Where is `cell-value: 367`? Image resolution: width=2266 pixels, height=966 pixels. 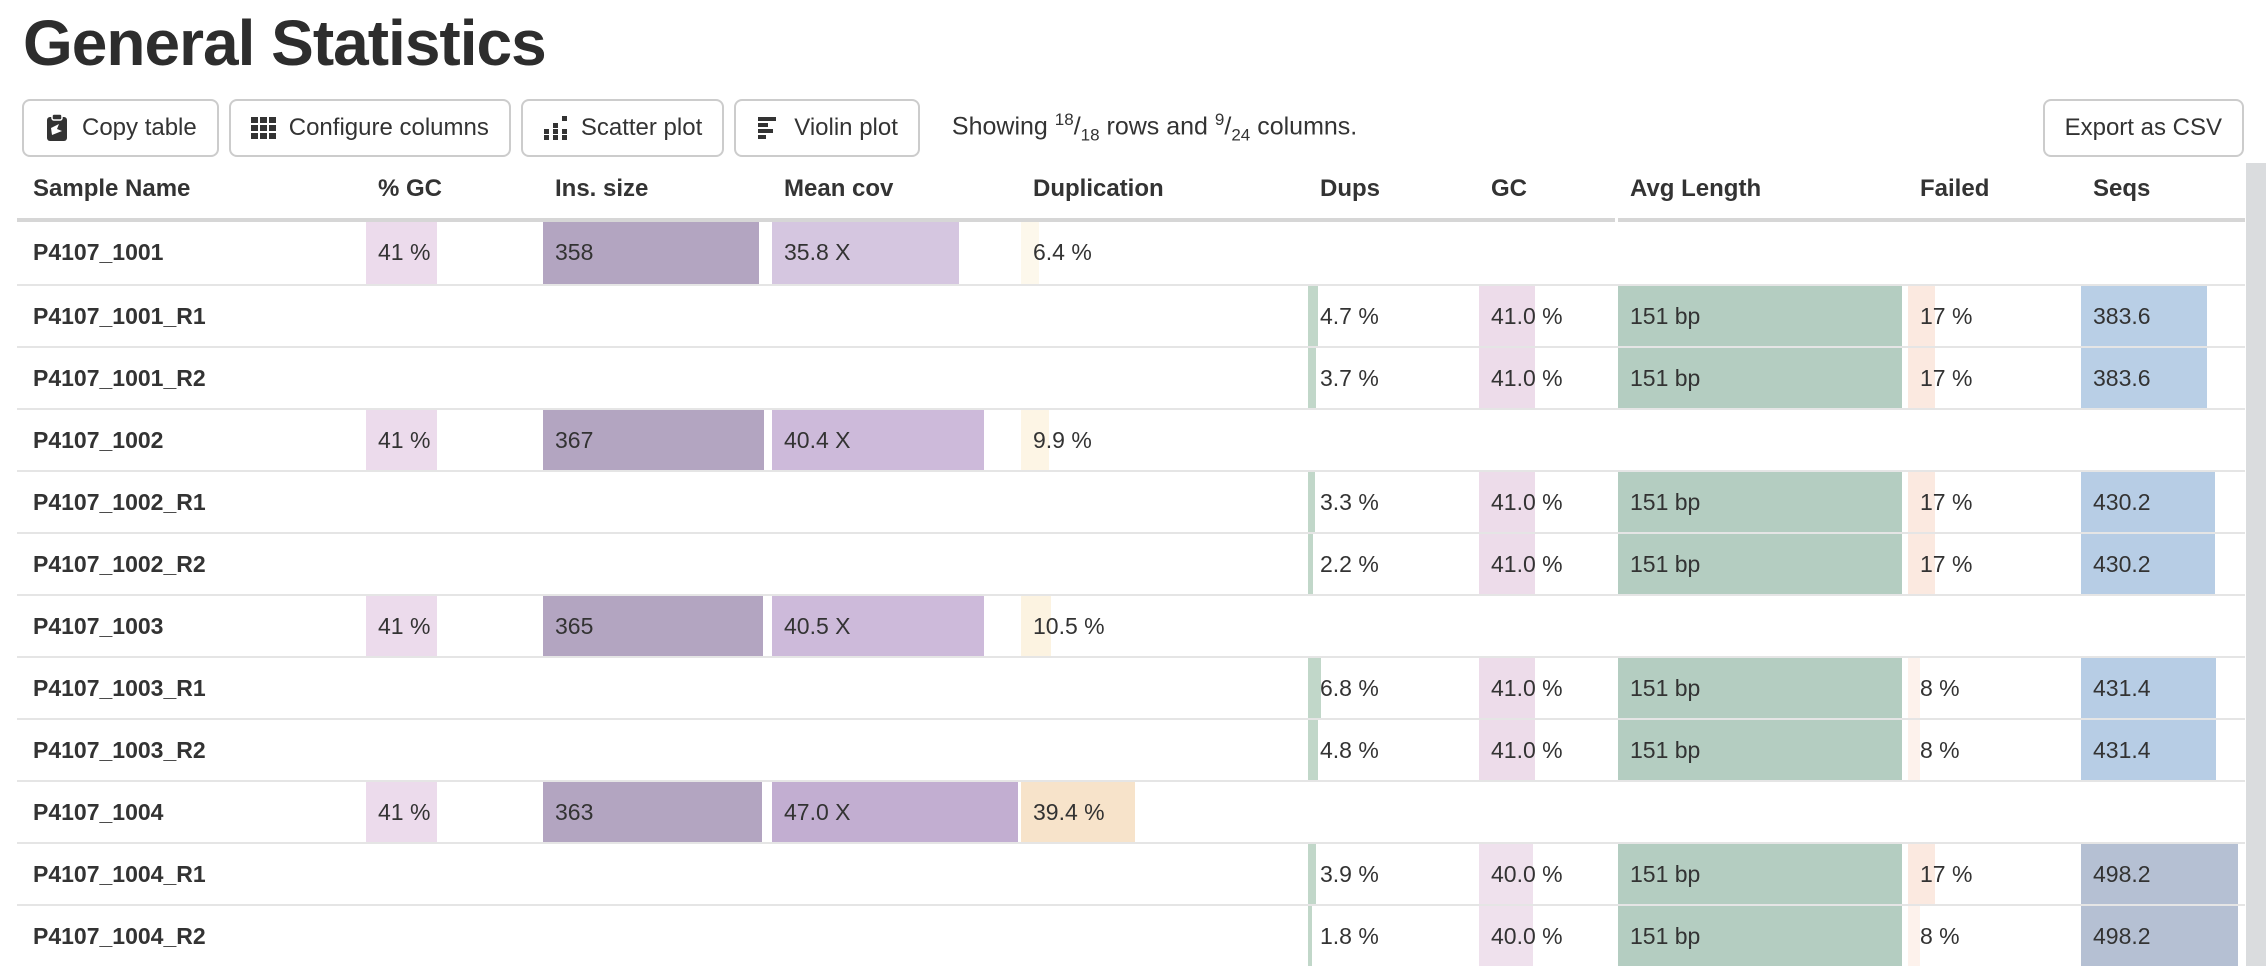
cell-value: 367 is located at coordinates (574, 440).